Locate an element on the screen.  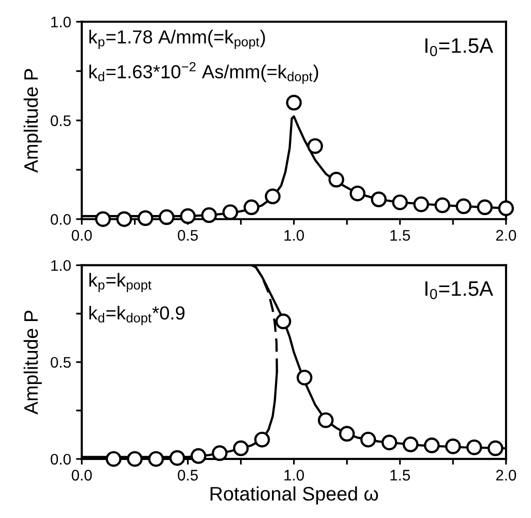
annotation: k$_{p}$=k$_{popt}$ is located at coordinates (120, 282).